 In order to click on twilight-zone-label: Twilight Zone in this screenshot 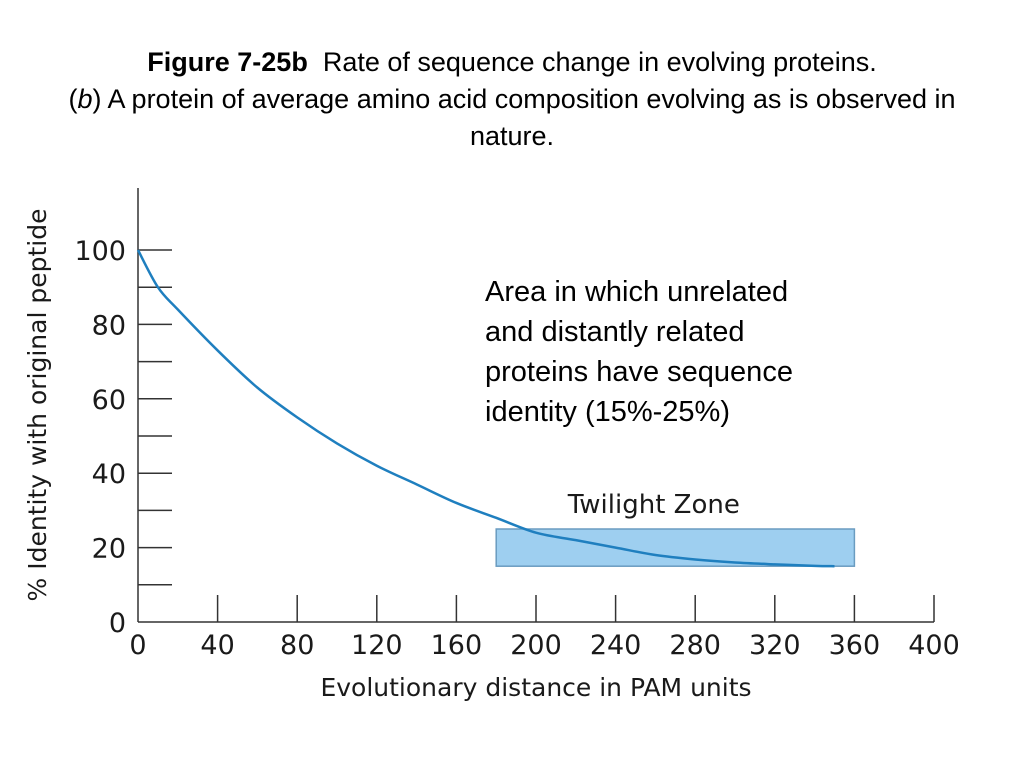, I will do `click(653, 505)`.